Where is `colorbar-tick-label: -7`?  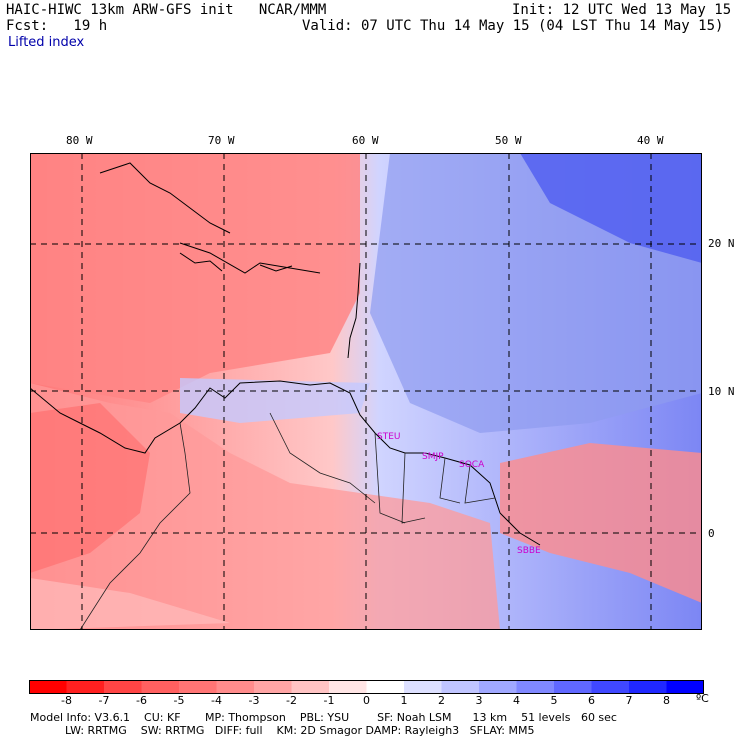 colorbar-tick-label: -7 is located at coordinates (104, 700).